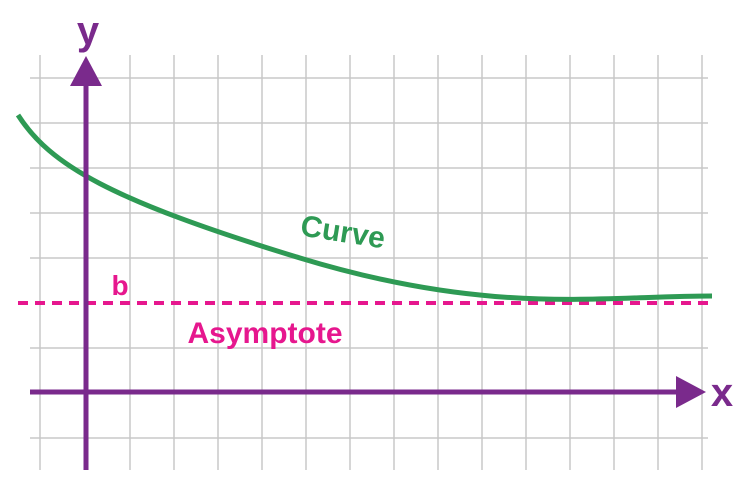 This screenshot has height=499, width=752. I want to click on asymptote-label: Asymptote, so click(264, 333).